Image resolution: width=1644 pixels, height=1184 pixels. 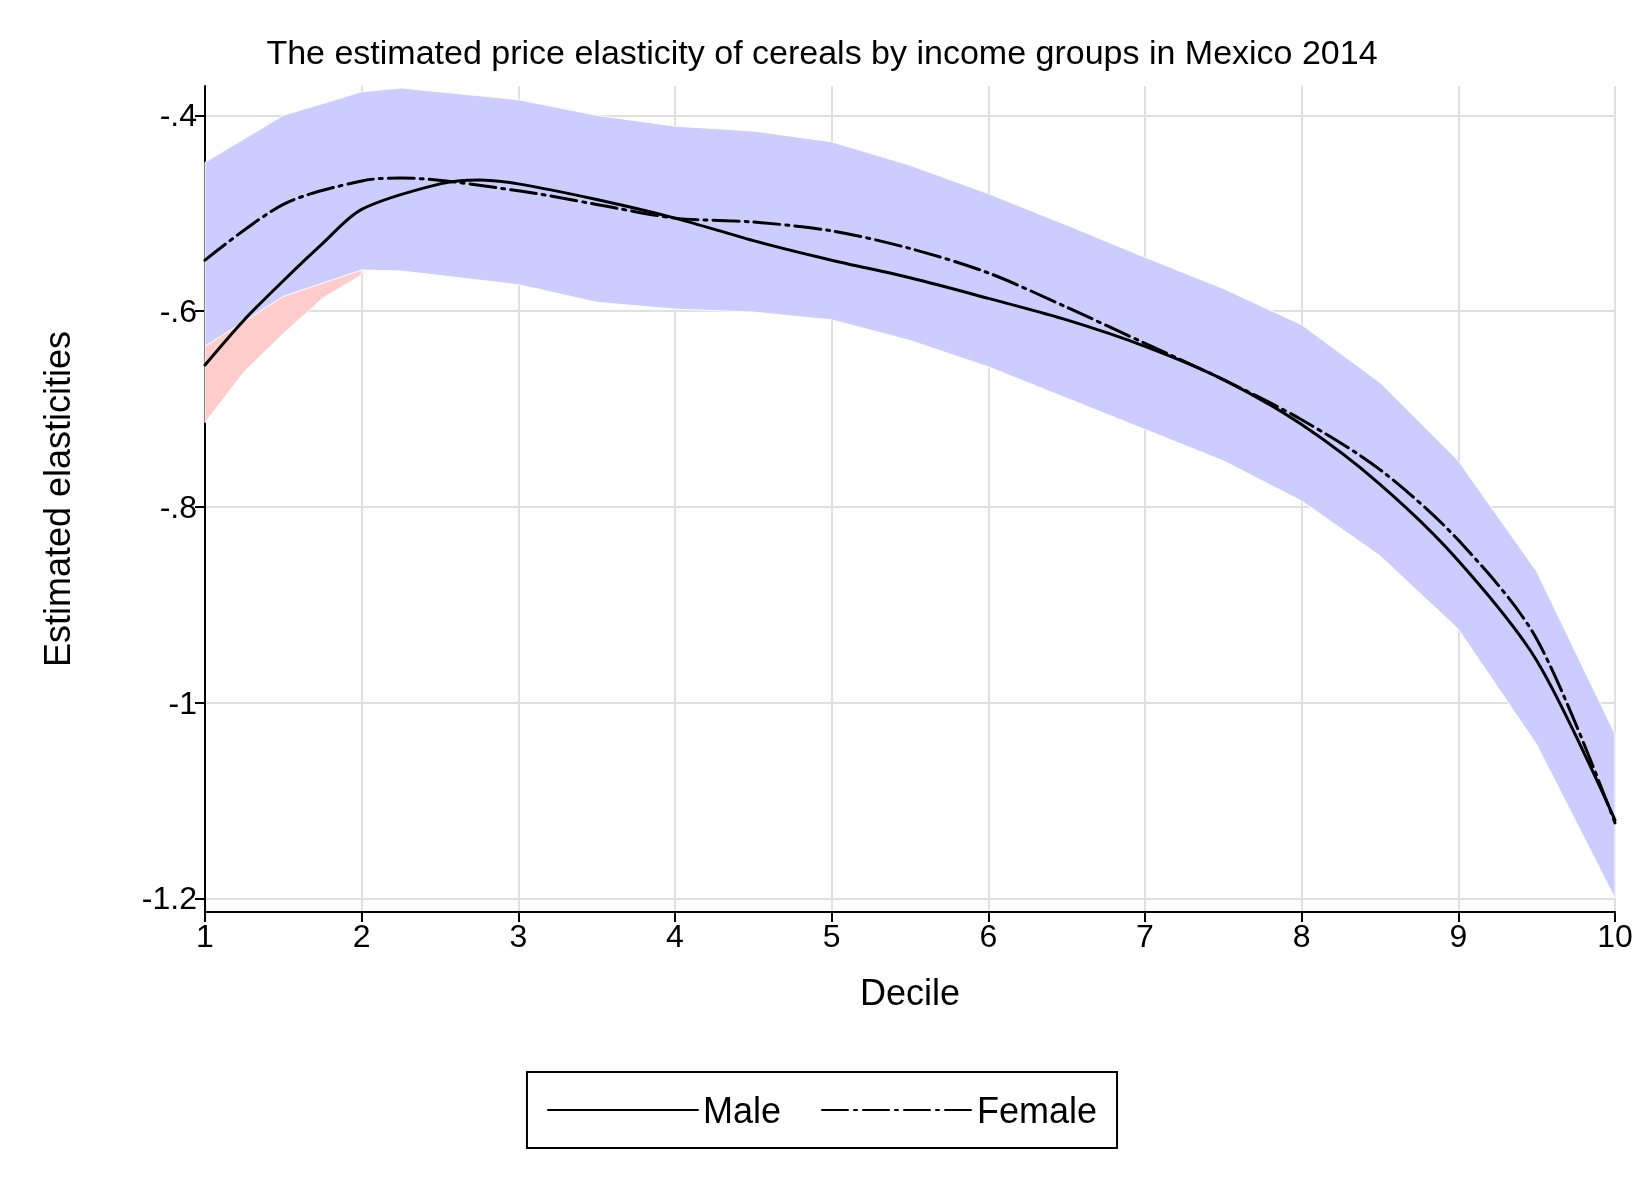 I want to click on x-tick-label: 8, so click(x=1301, y=936).